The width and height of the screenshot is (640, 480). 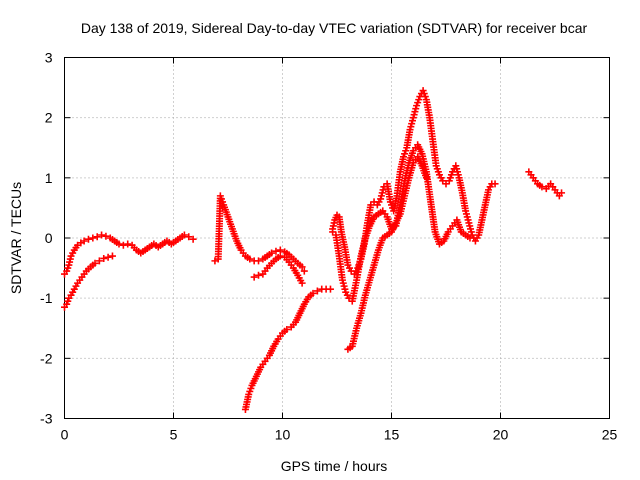 What do you see at coordinates (16, 238) in the screenshot?
I see `y-axis-label: SDTVAR / TECUs` at bounding box center [16, 238].